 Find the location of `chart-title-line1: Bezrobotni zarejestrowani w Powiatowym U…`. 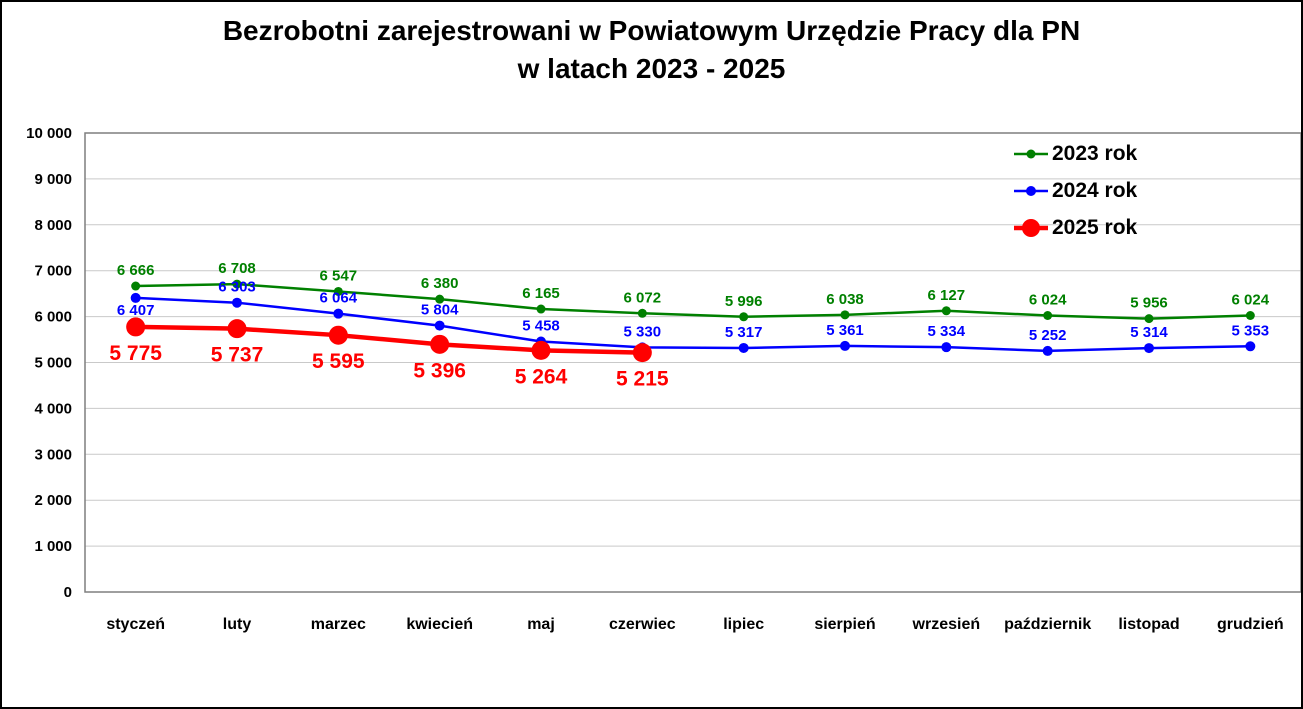

chart-title-line1: Bezrobotni zarejestrowani w Powiatowym U… is located at coordinates (651, 30).